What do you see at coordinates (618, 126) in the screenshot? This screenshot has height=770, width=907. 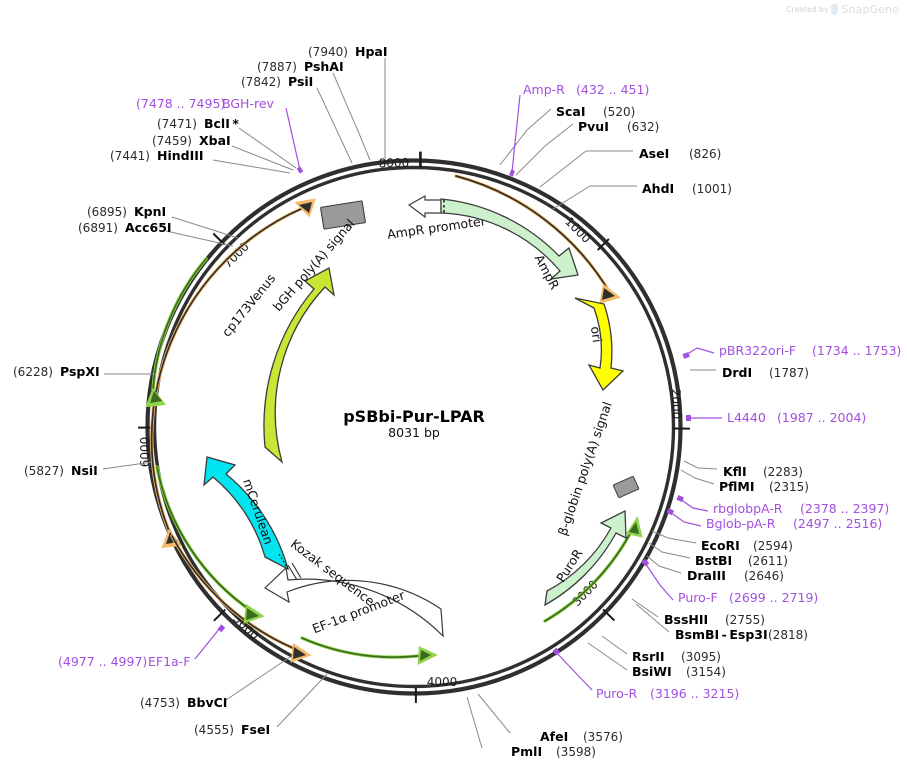 I see `enzyme-pvui: PvuI (632)` at bounding box center [618, 126].